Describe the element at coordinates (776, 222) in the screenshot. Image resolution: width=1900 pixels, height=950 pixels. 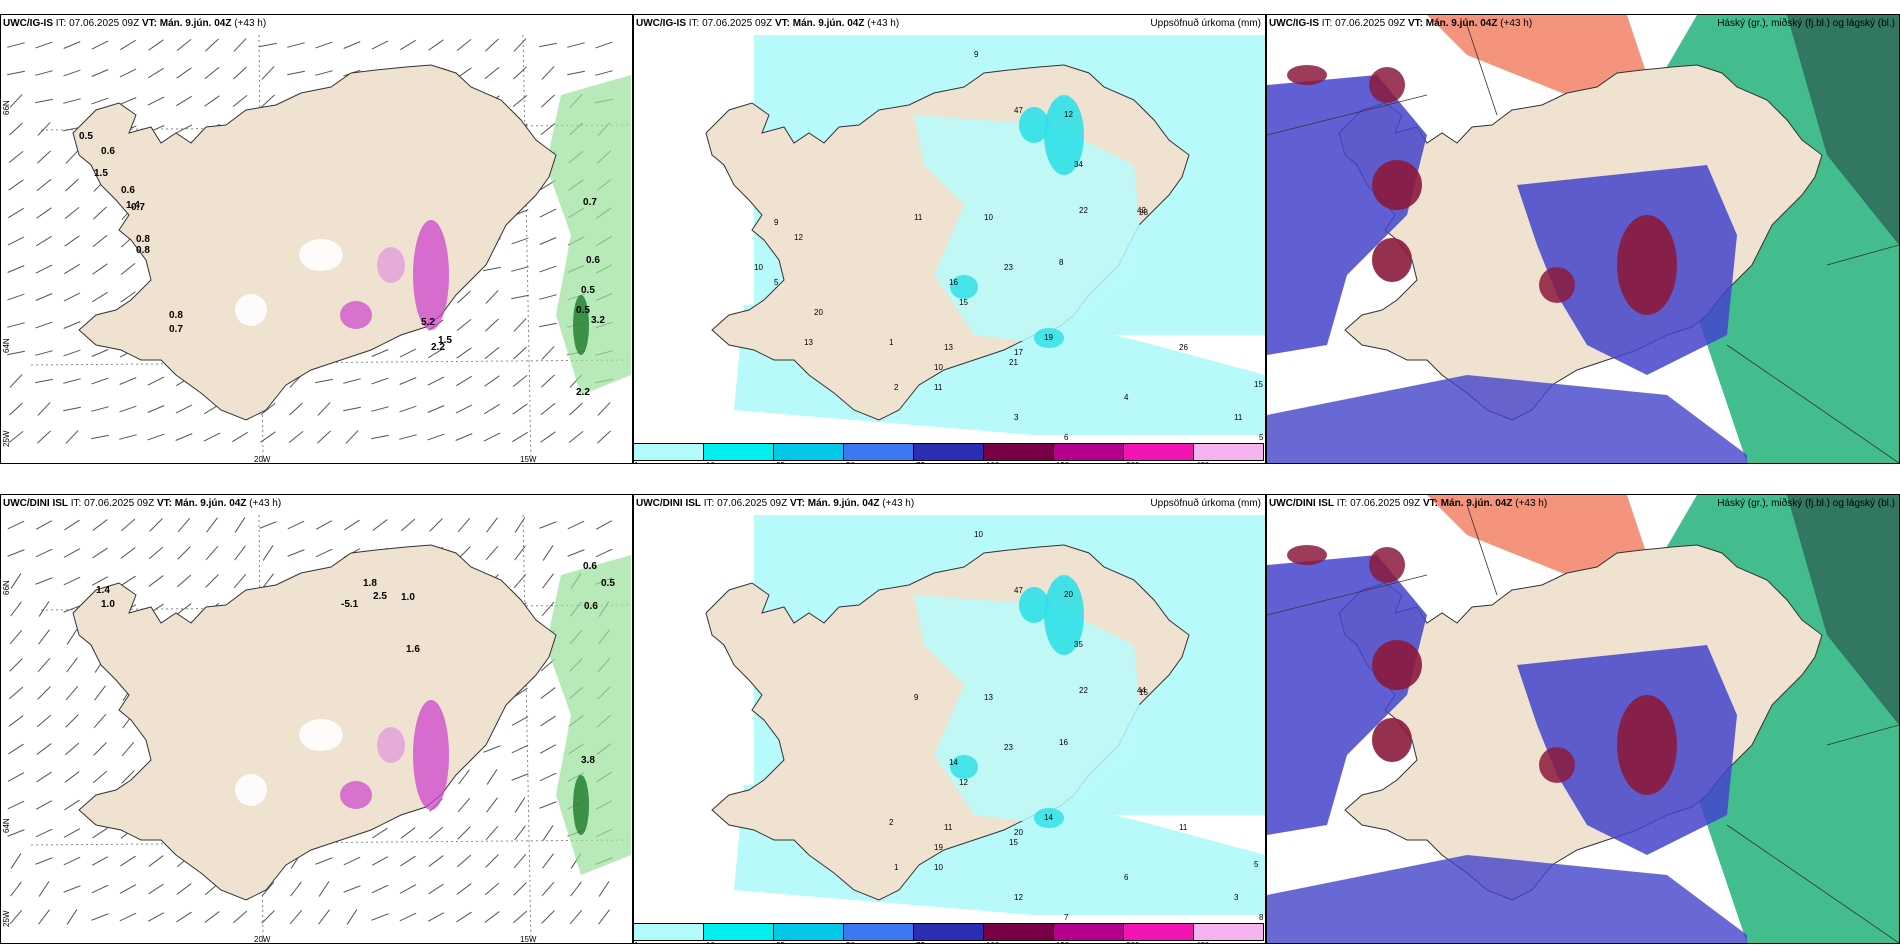
I see `value-label: 9` at that location.